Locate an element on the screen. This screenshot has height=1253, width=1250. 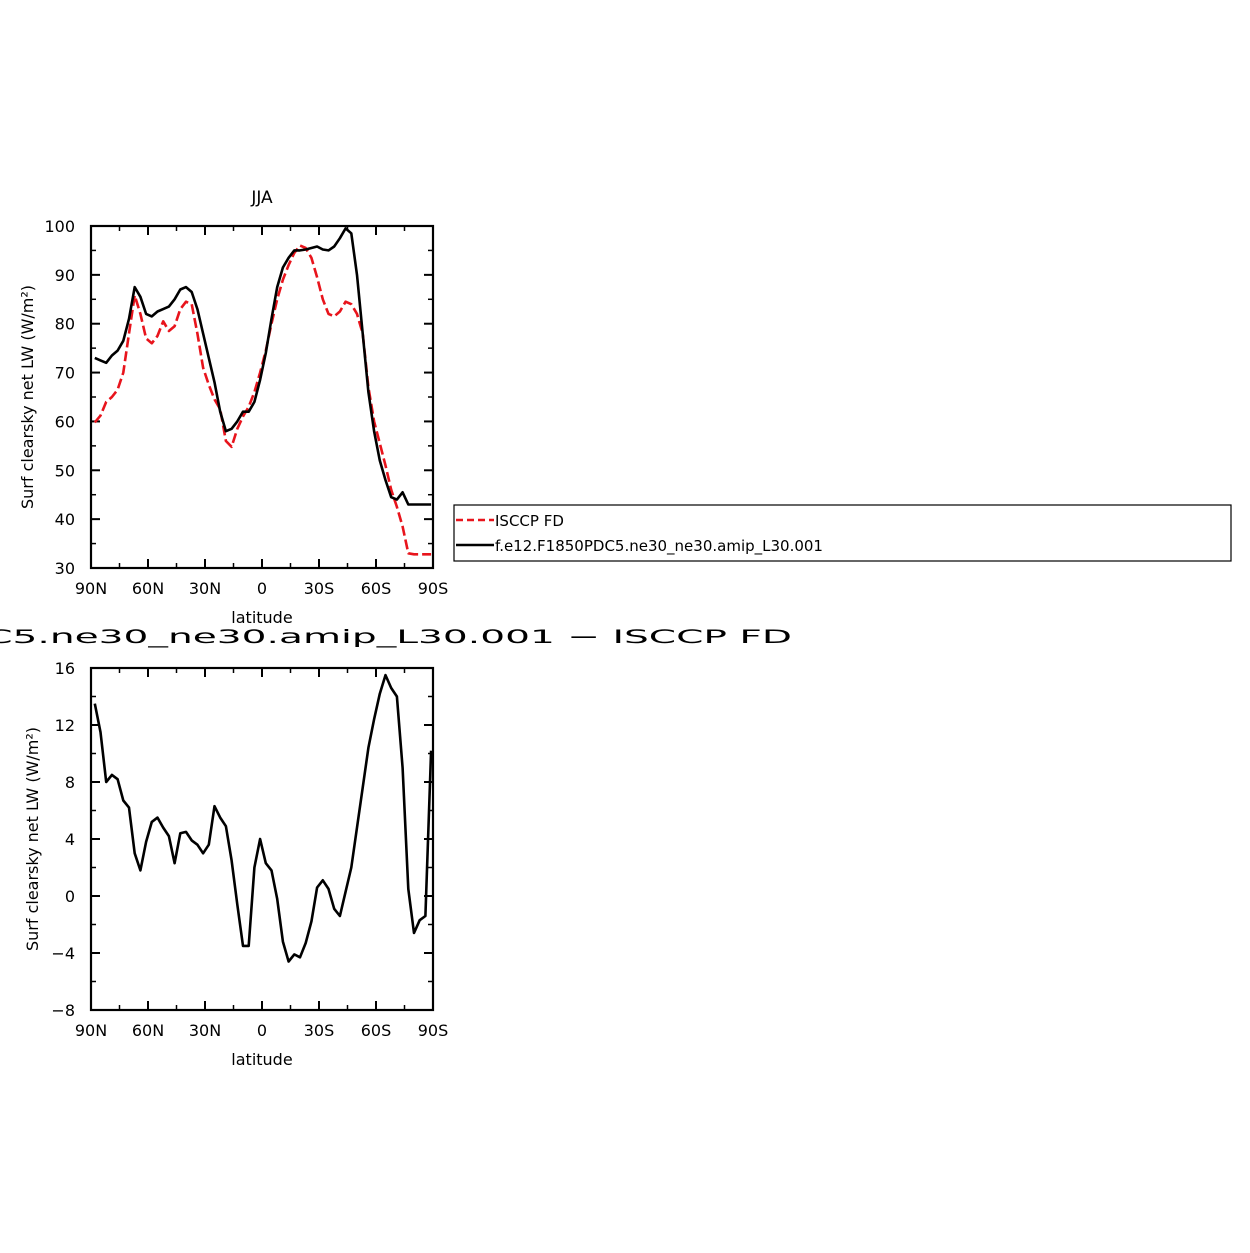
top-panel-xtick-label: 90S is located at coordinates (433, 588).